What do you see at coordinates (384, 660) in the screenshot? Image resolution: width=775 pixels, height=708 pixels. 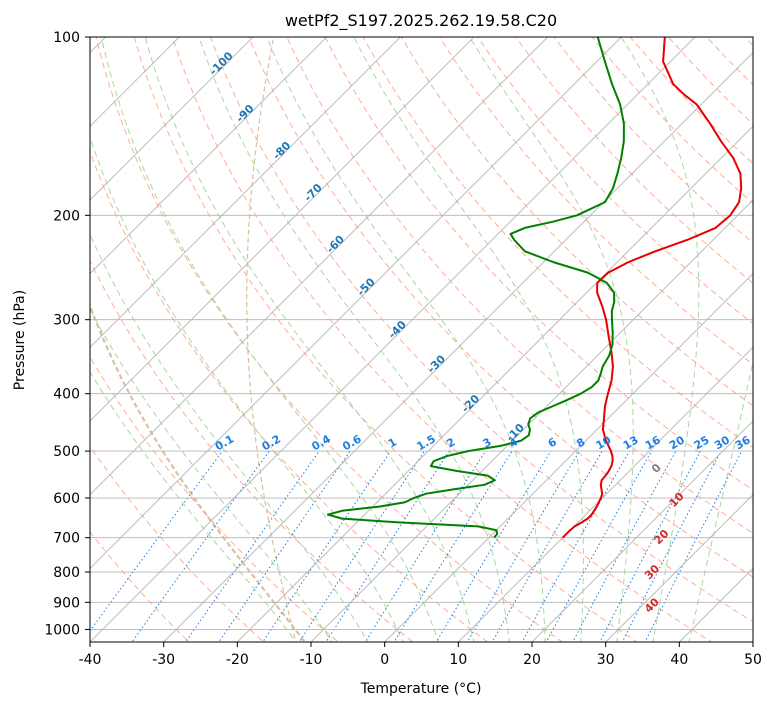 I see `x-tick-label: 0` at bounding box center [384, 660].